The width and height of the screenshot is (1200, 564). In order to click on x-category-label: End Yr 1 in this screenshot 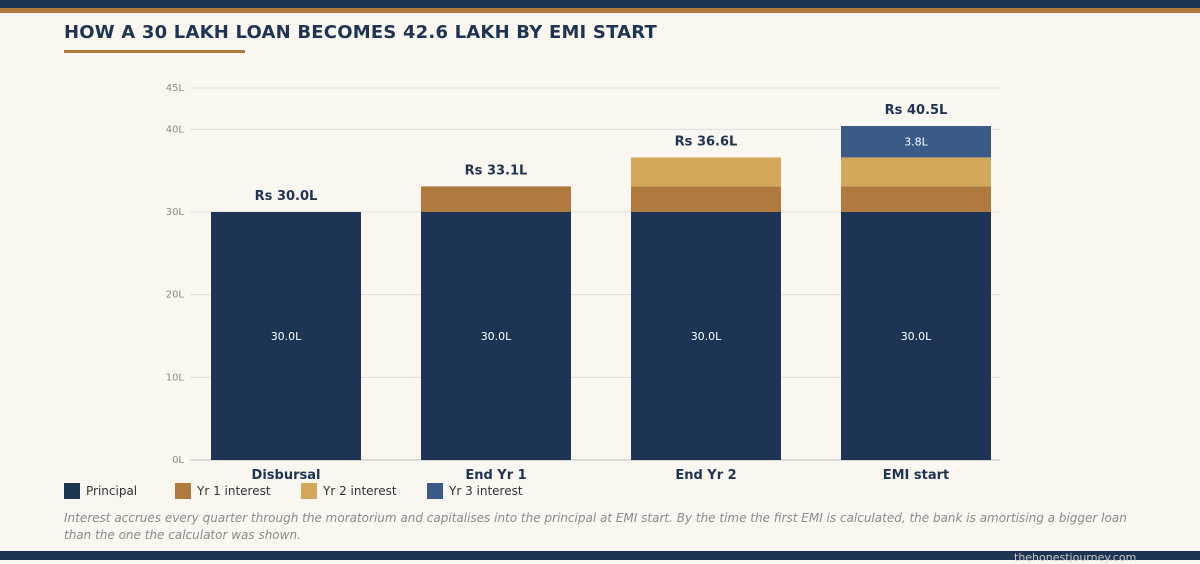, I will do `click(495, 475)`.